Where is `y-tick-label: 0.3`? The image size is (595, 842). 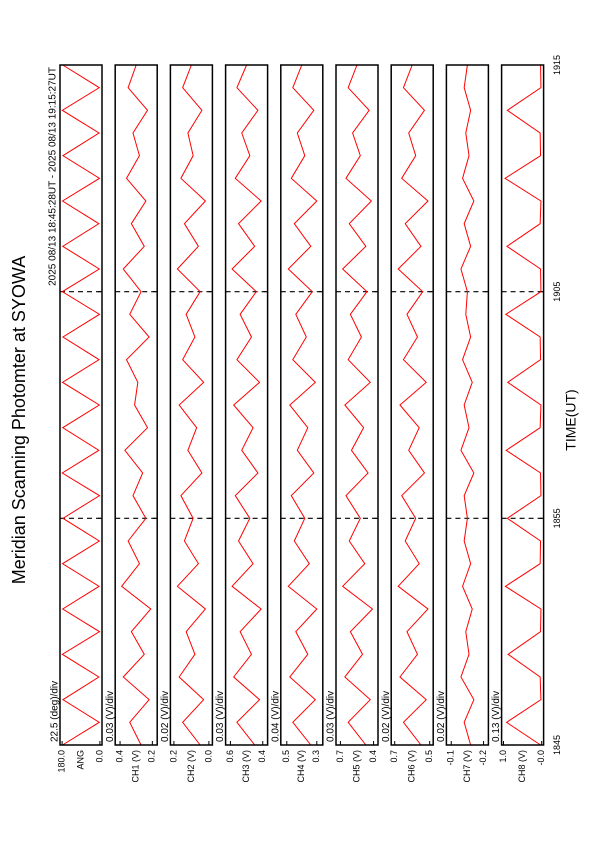 y-tick-label: 0.3 is located at coordinates (316, 756).